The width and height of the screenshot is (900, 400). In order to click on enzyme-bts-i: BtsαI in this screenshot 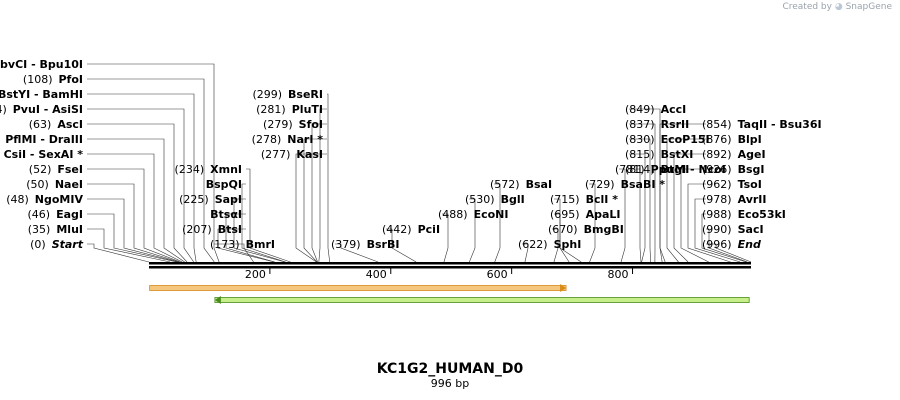, I will do `click(226, 214)`.